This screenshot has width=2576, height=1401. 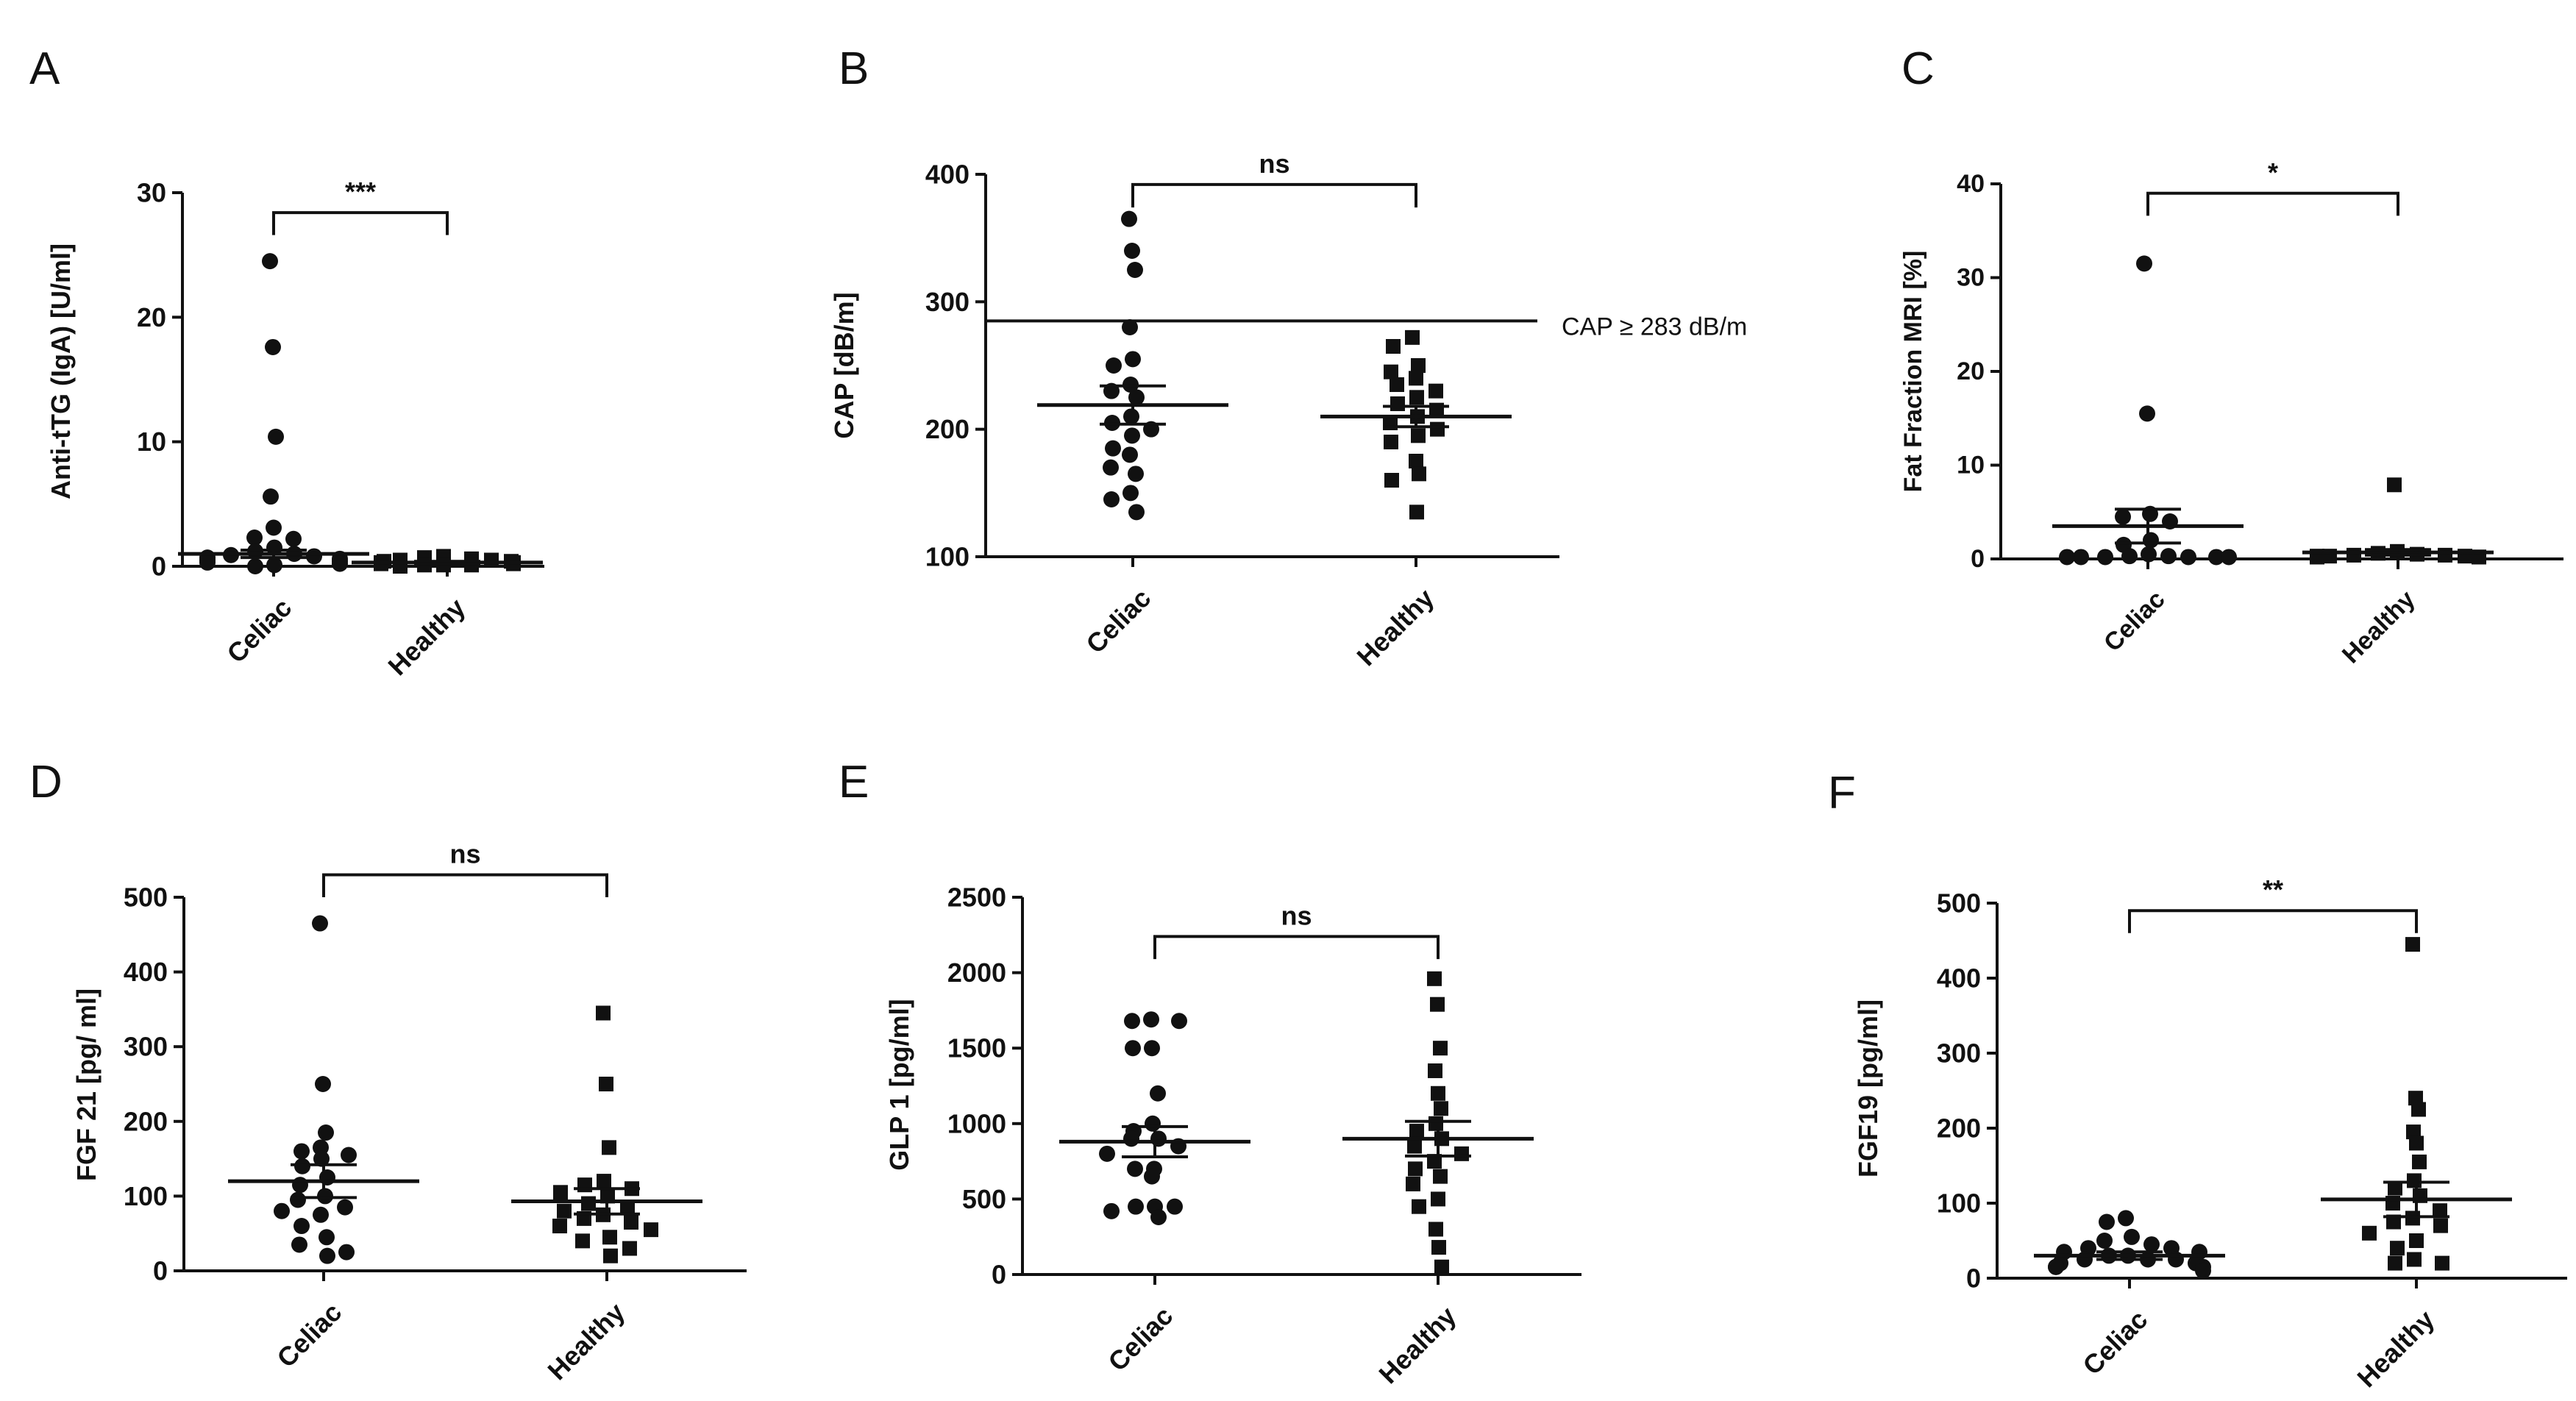 I want to click on y-tick-label: 300, so click(x=1959, y=1053).